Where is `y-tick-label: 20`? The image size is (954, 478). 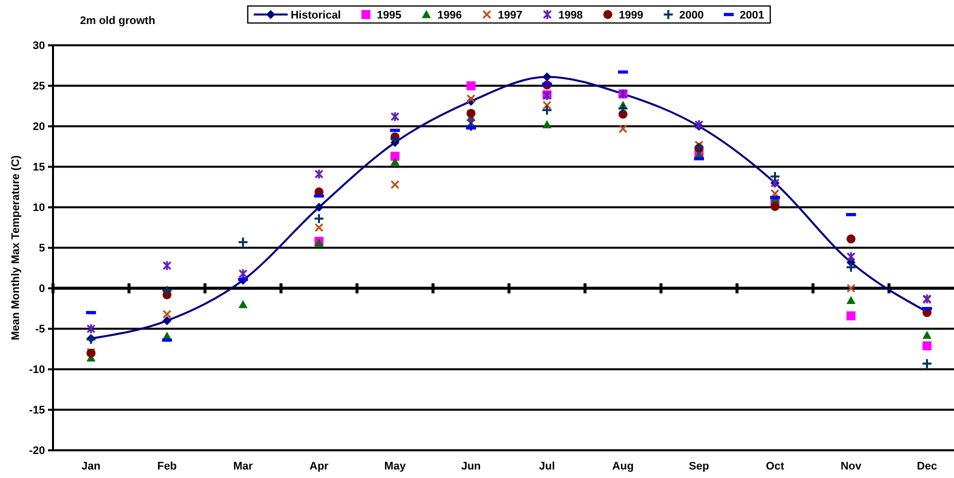 y-tick-label: 20 is located at coordinates (38, 126).